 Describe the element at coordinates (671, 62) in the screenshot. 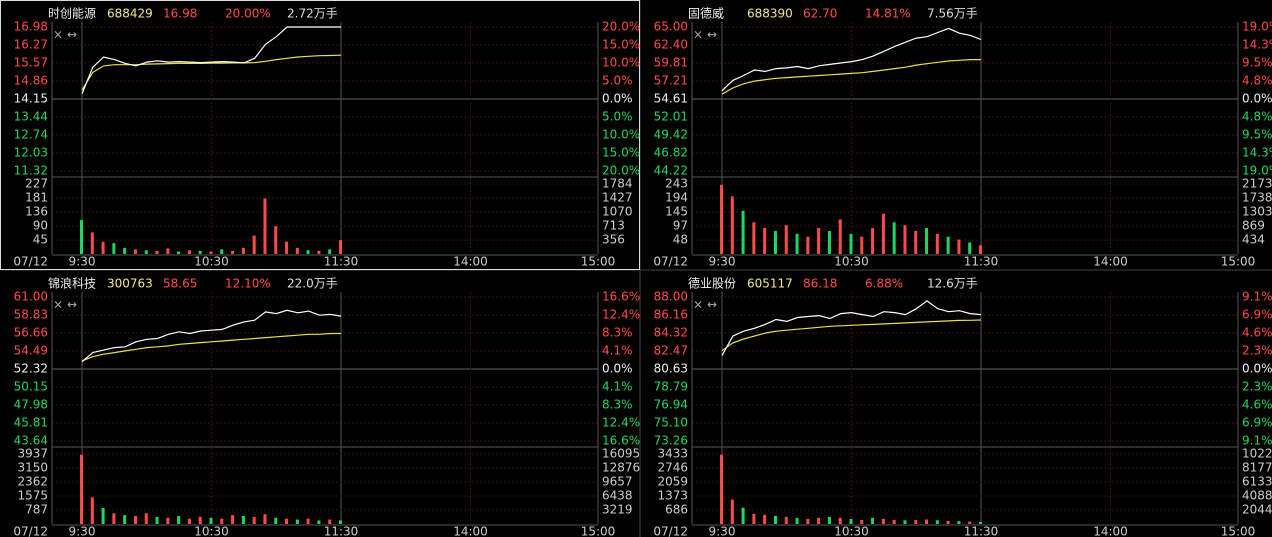

I see `price-tick-label: 59.81` at that location.